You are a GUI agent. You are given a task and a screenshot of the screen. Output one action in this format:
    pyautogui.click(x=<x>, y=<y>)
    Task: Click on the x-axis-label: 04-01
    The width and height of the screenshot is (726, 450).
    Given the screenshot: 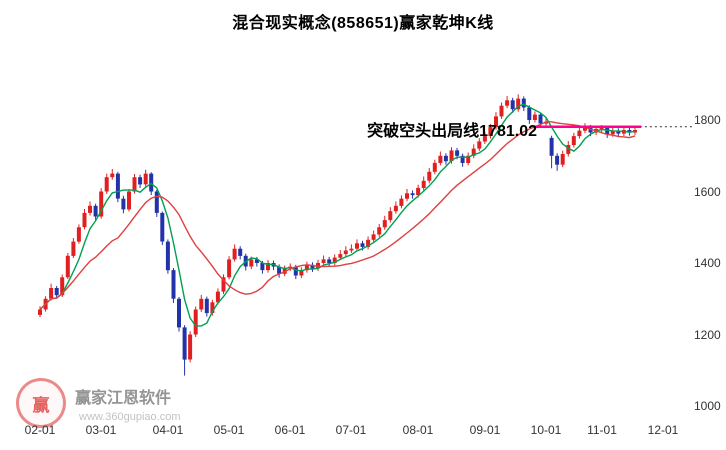 What is the action you would take?
    pyautogui.click(x=168, y=430)
    